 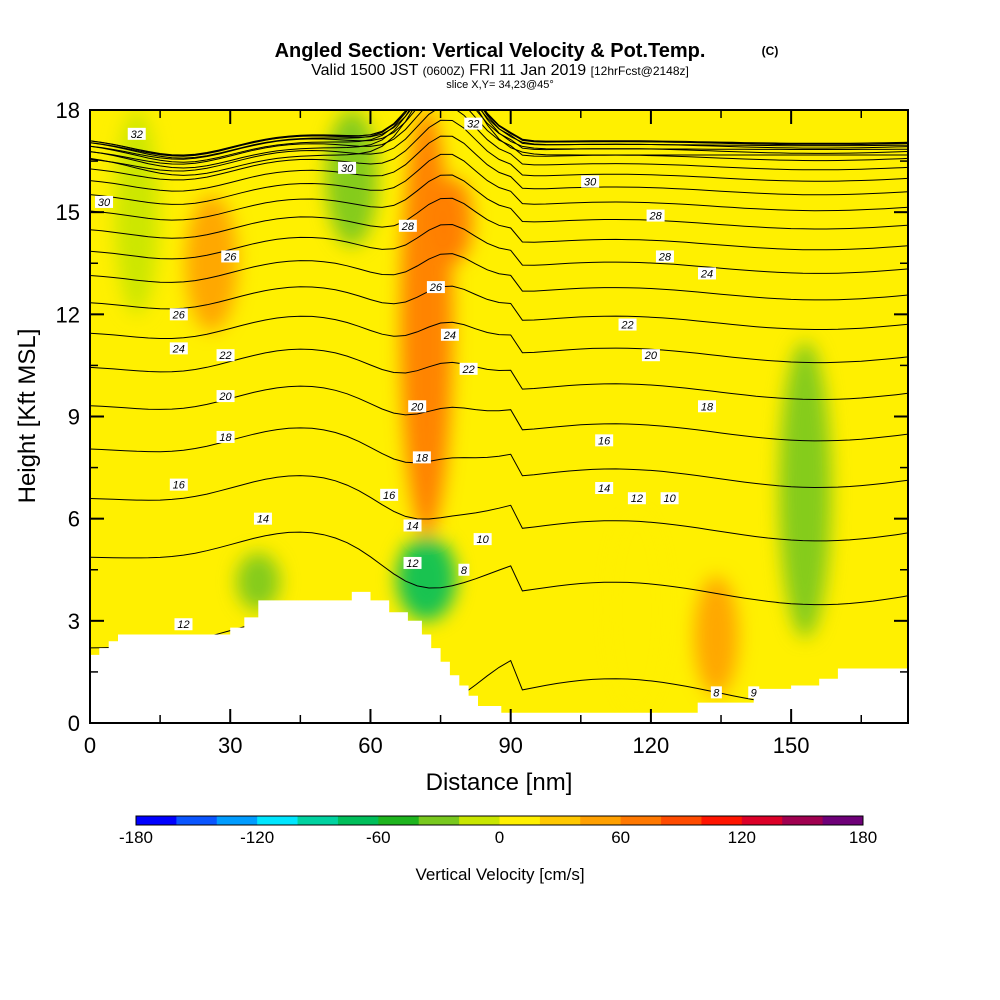 What do you see at coordinates (499, 837) in the screenshot?
I see `colorbar-tick-label: 0` at bounding box center [499, 837].